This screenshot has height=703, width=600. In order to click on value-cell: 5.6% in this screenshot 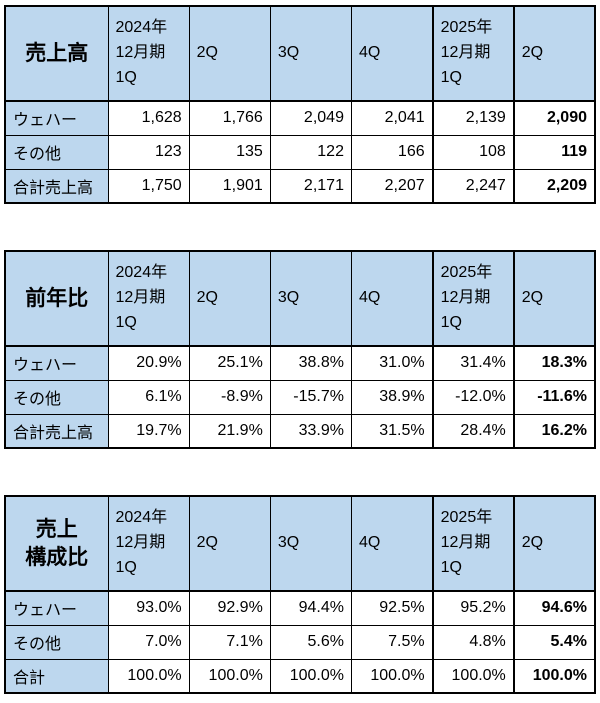, I will do `click(310, 642)`.